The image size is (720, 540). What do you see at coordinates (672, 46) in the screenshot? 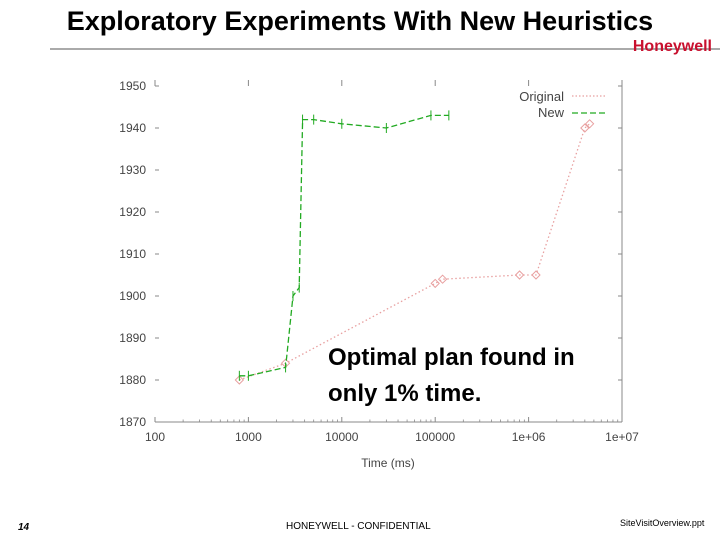
I see `honeywell-logo: Honeywell` at bounding box center [672, 46].